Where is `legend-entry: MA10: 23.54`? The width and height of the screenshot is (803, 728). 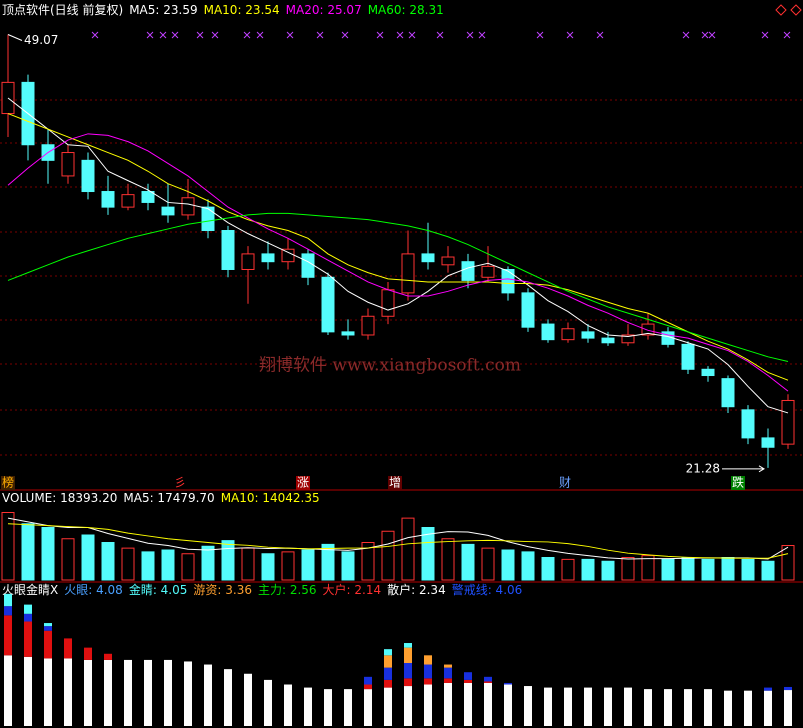
legend-entry: MA10: 23.54 is located at coordinates (242, 10).